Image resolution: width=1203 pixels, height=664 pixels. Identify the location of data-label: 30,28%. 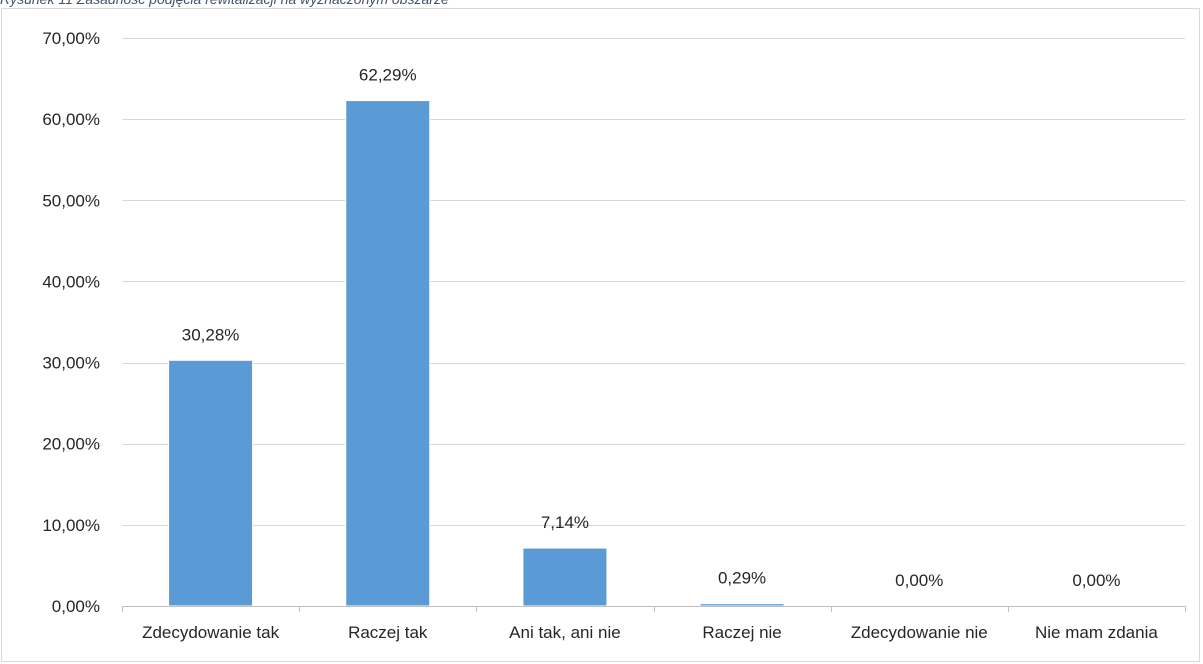
(211, 334).